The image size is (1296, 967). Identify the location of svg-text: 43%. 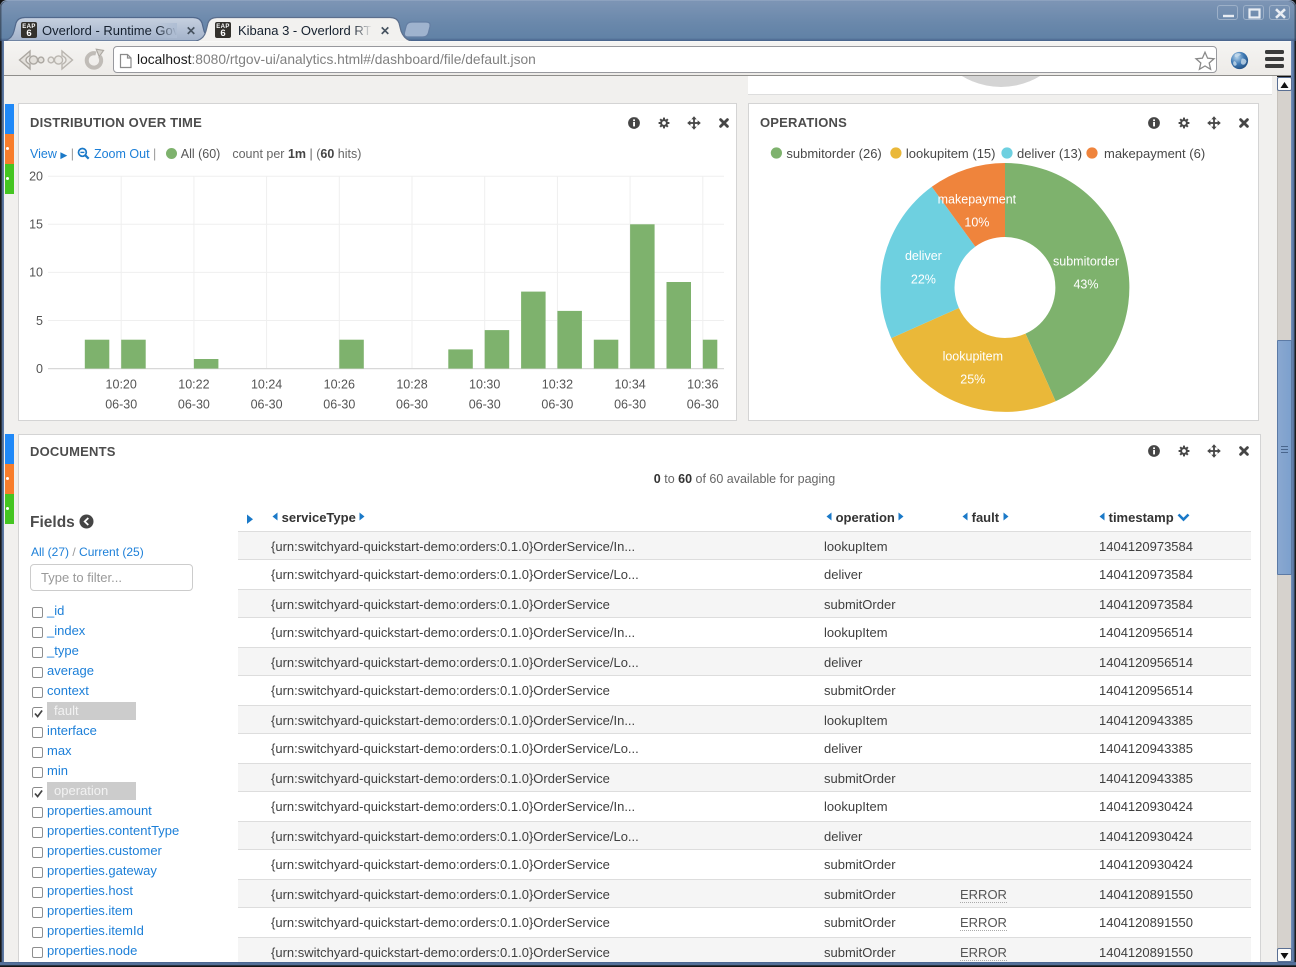
(1085, 284).